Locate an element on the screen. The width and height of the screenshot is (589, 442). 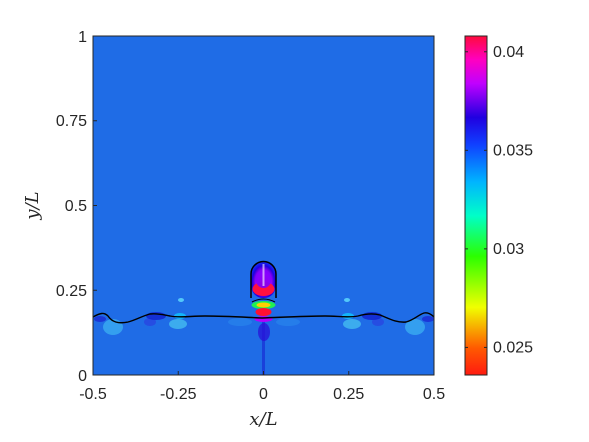
colorbar-tick-label: 0.04 is located at coordinates (508, 52).